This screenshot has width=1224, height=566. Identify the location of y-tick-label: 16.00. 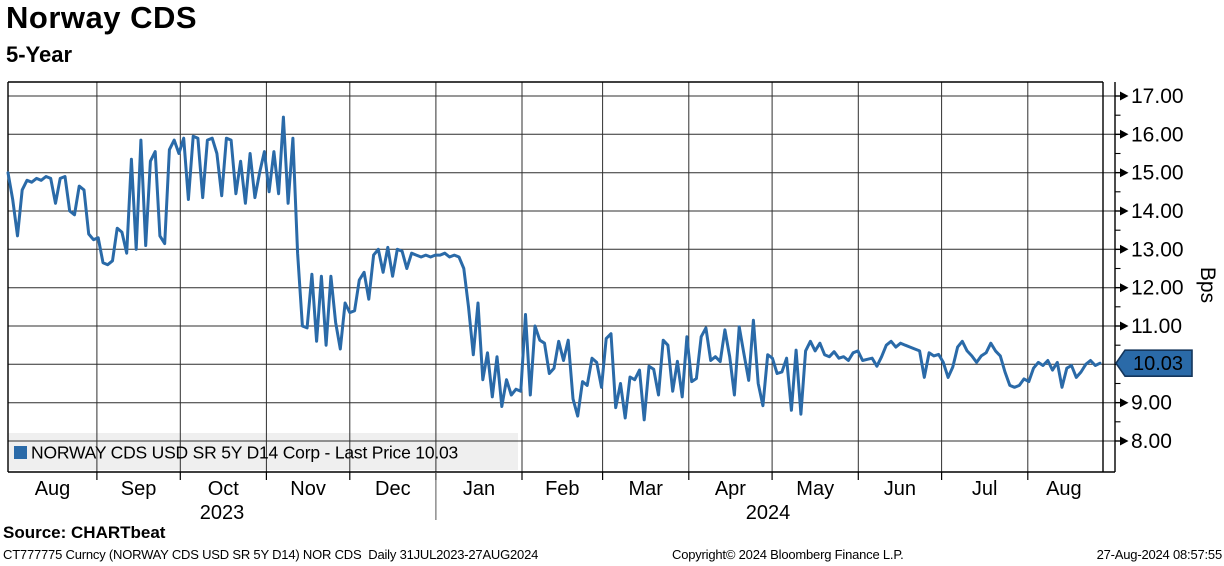
(1157, 134).